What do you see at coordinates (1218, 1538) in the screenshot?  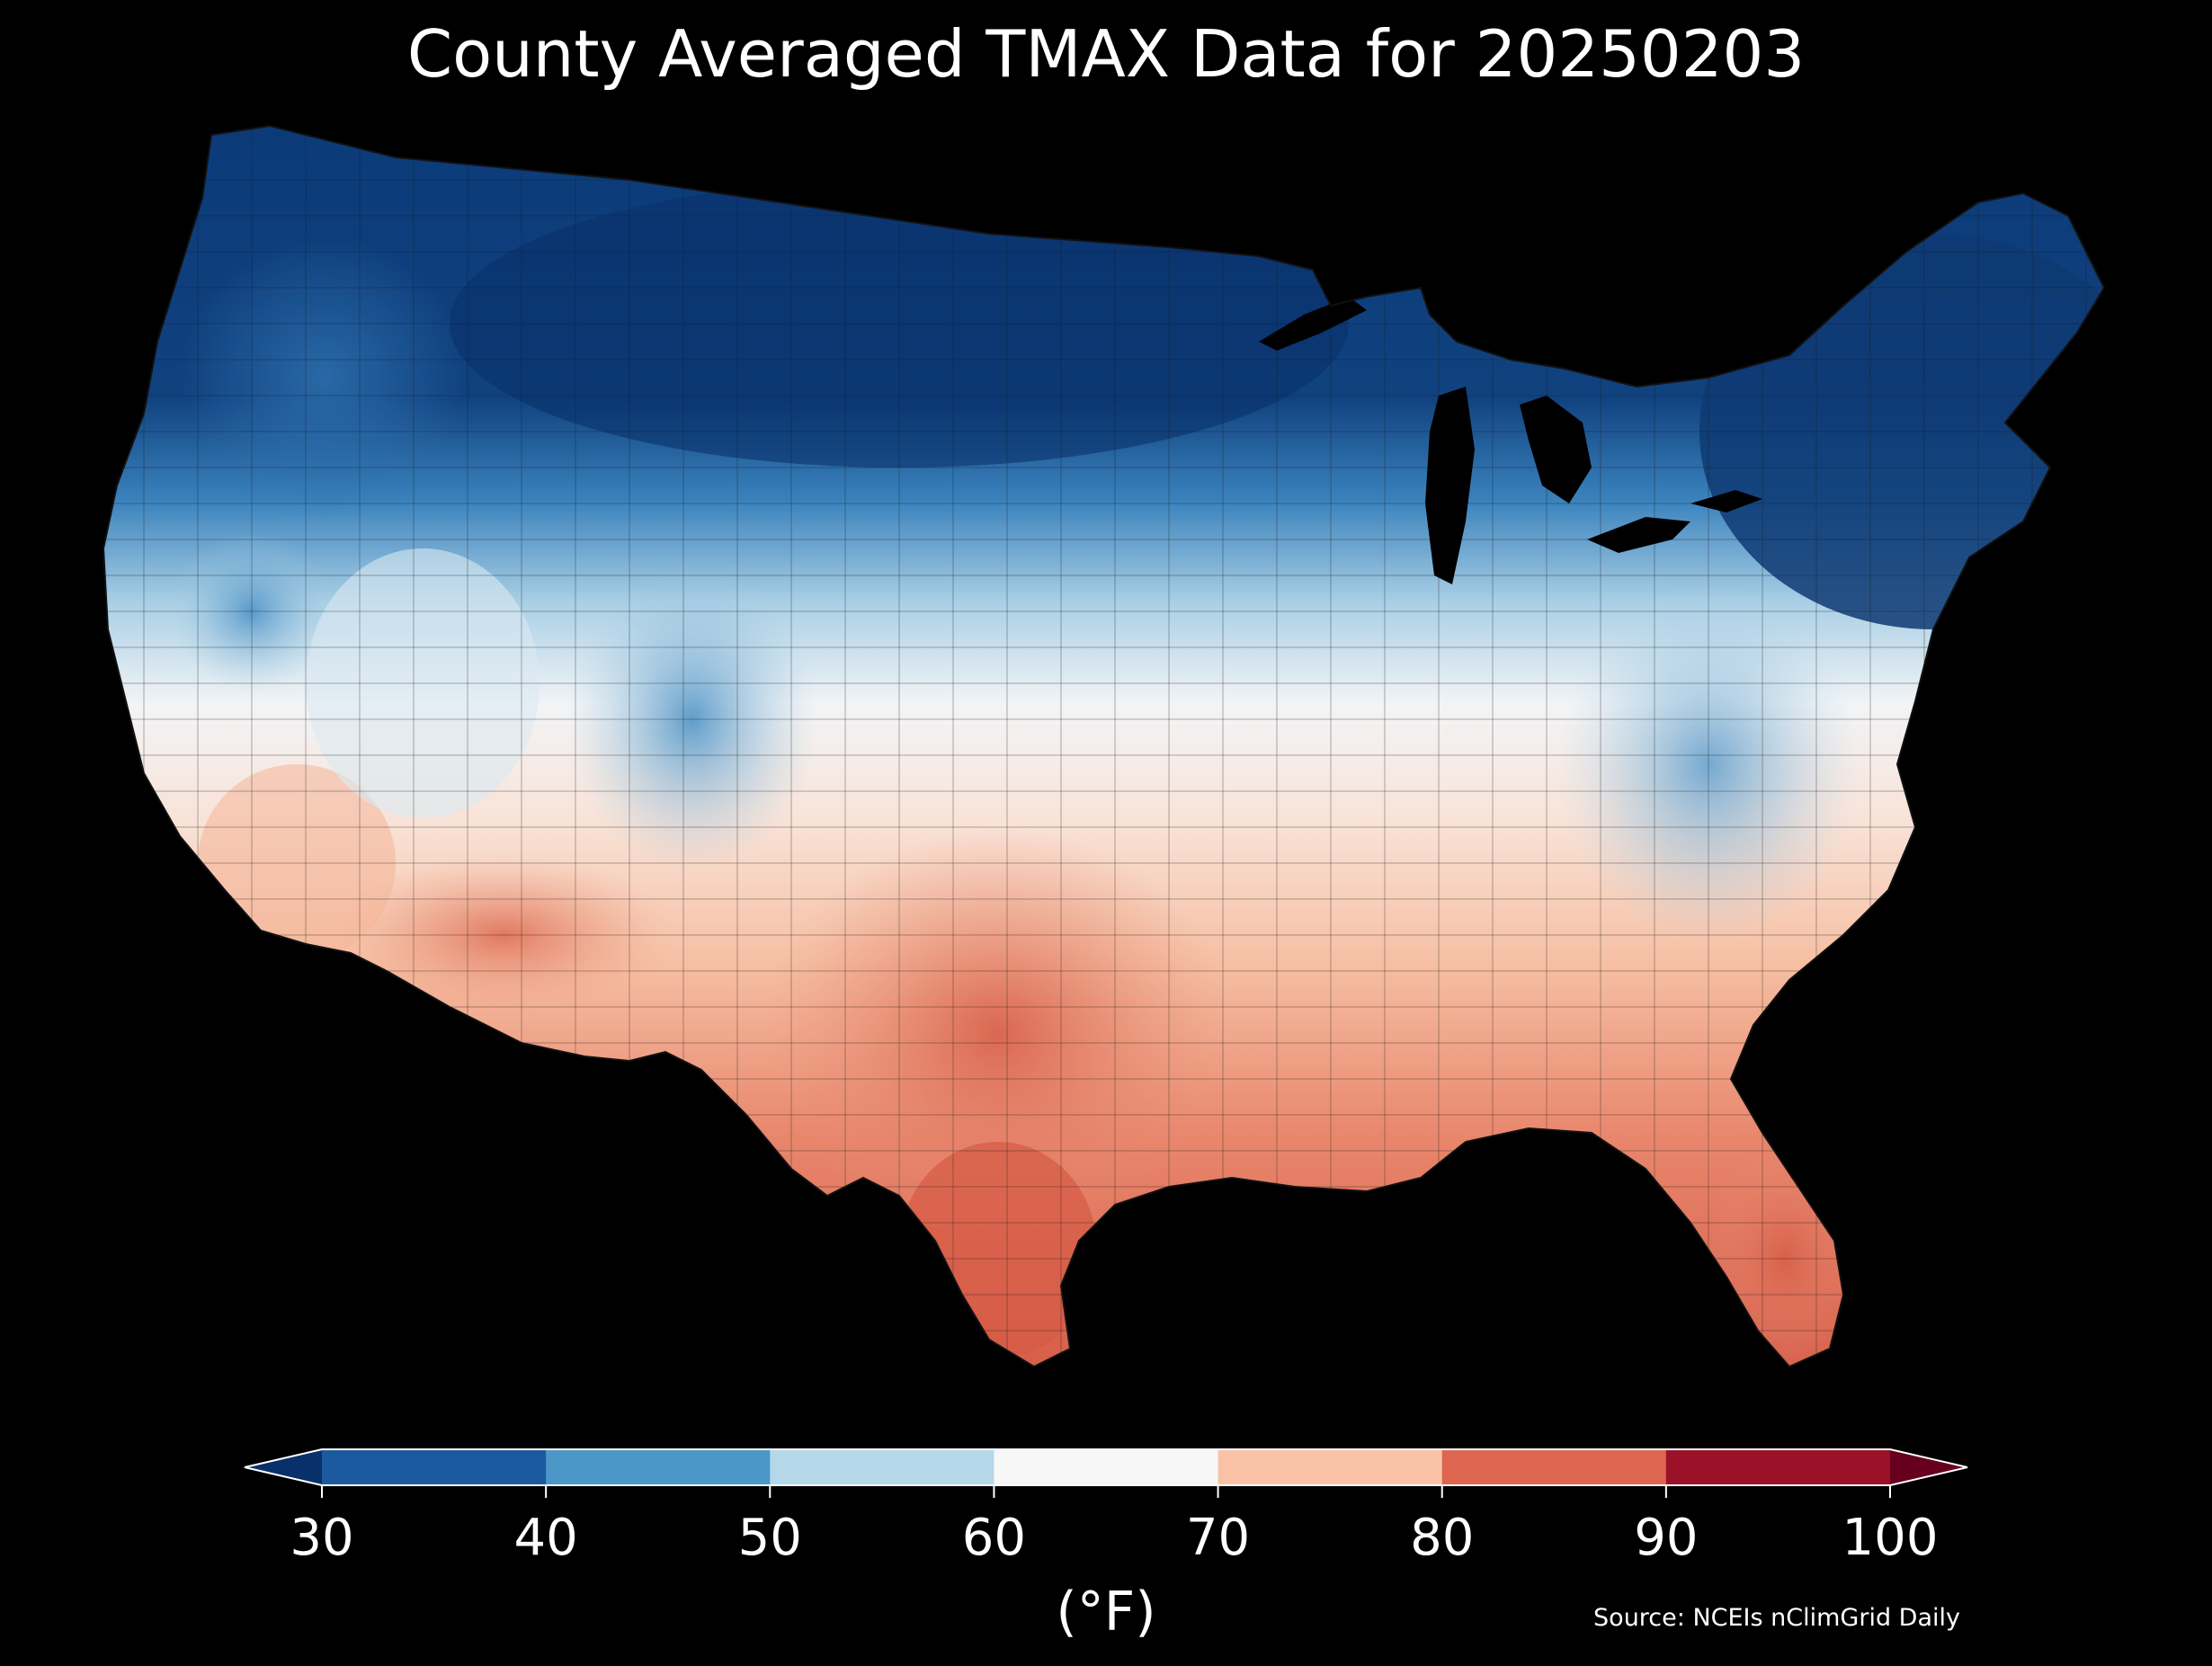 I see `colorbar-tick-label: 70` at bounding box center [1218, 1538].